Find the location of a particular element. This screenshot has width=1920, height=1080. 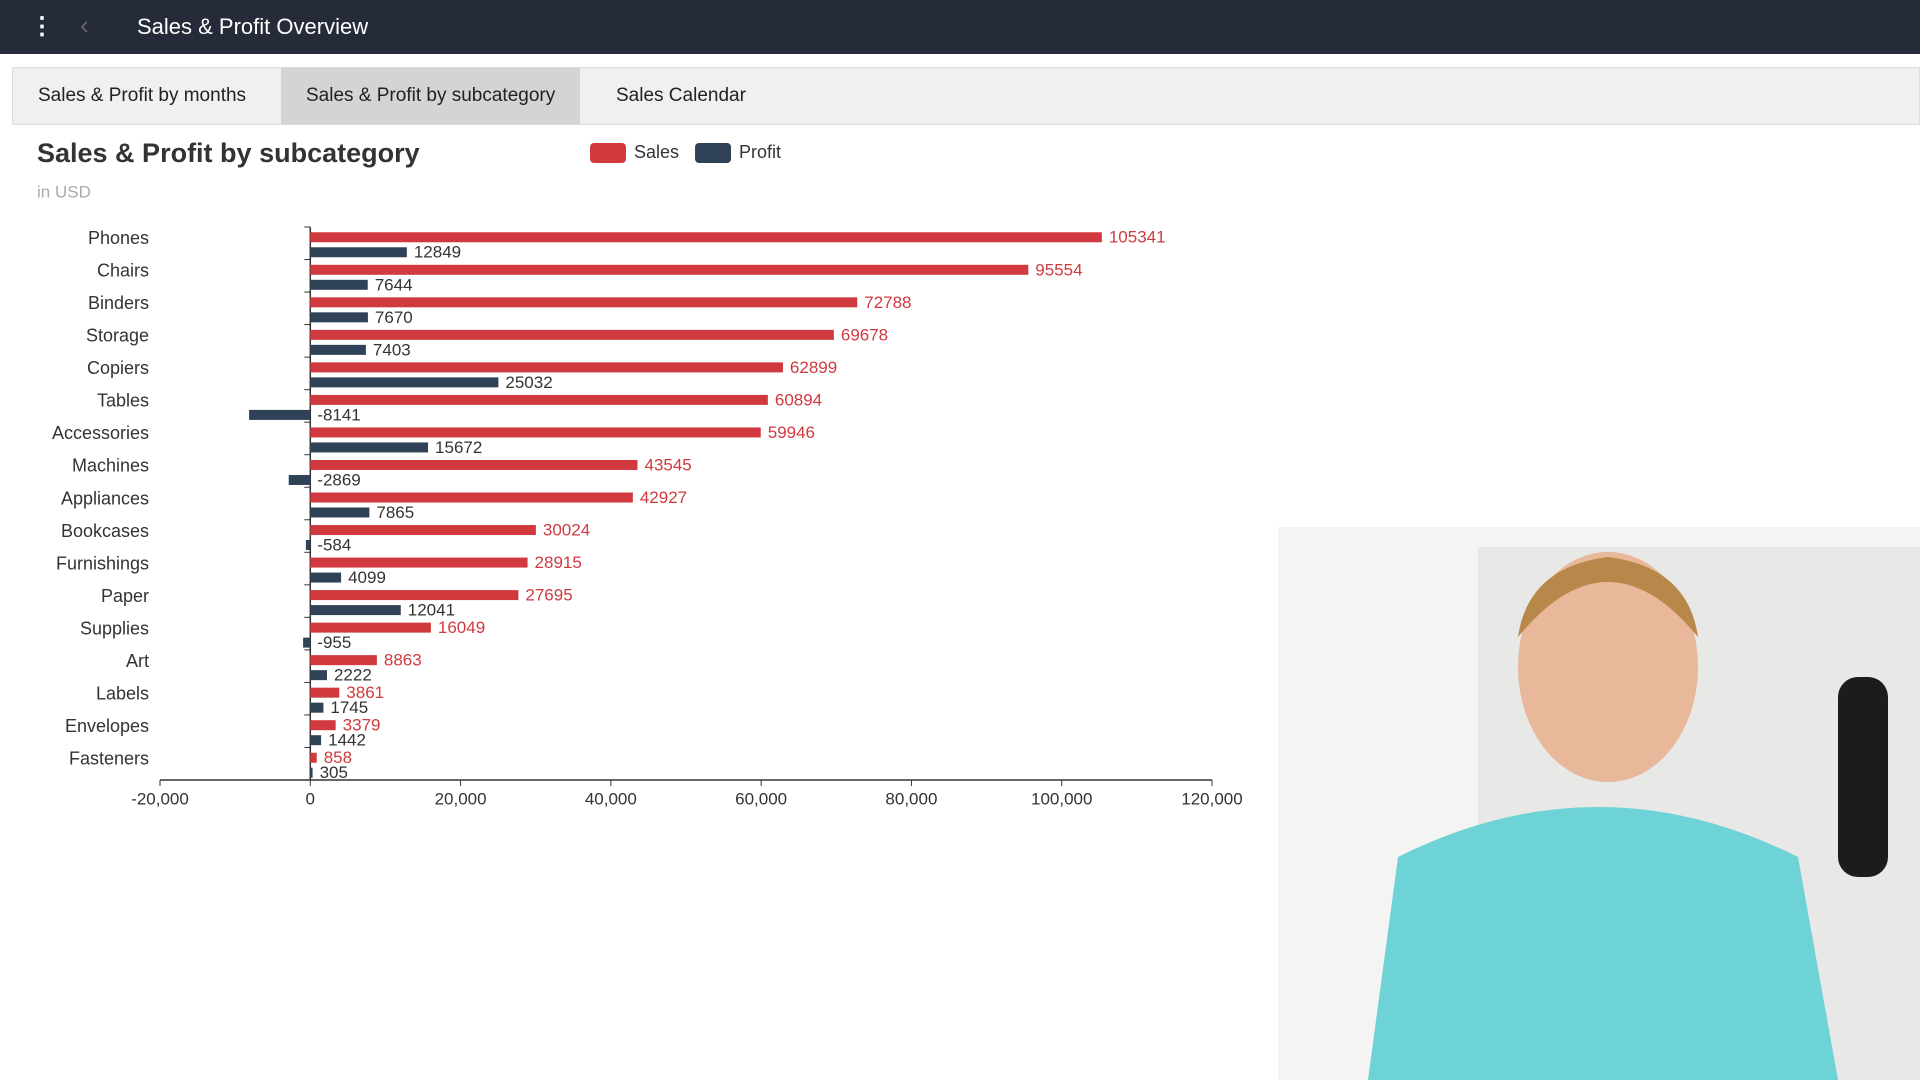

x-tick-label: 80,000 is located at coordinates (911, 798).